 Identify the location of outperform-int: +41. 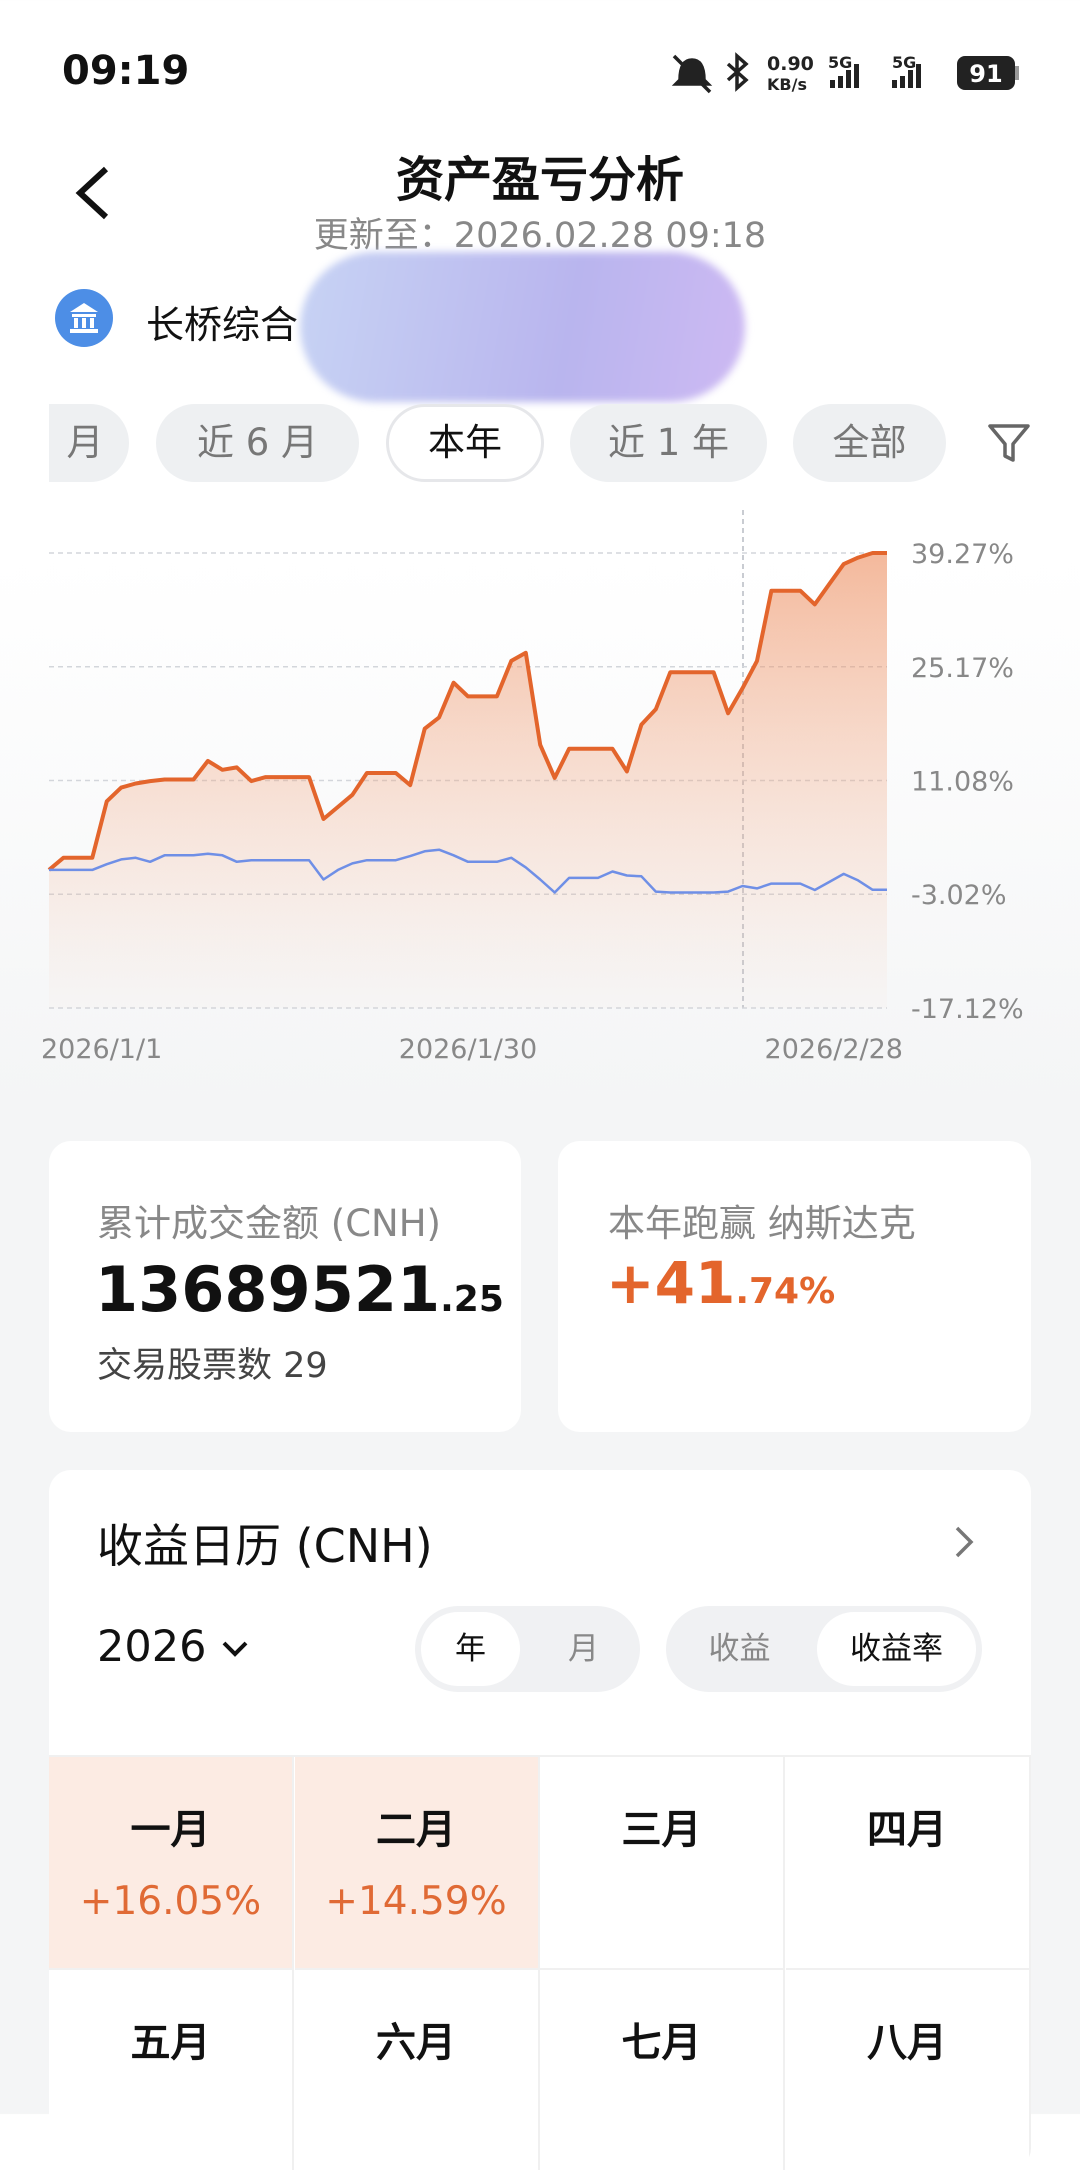
(671, 1283).